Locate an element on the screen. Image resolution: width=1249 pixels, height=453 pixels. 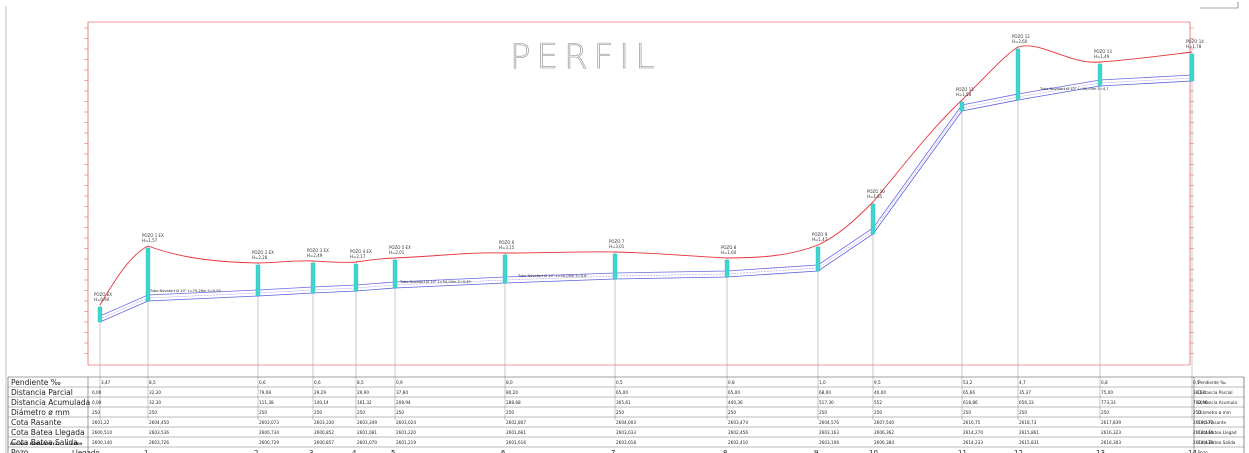
well-name: POZO 7 is located at coordinates (617, 241).